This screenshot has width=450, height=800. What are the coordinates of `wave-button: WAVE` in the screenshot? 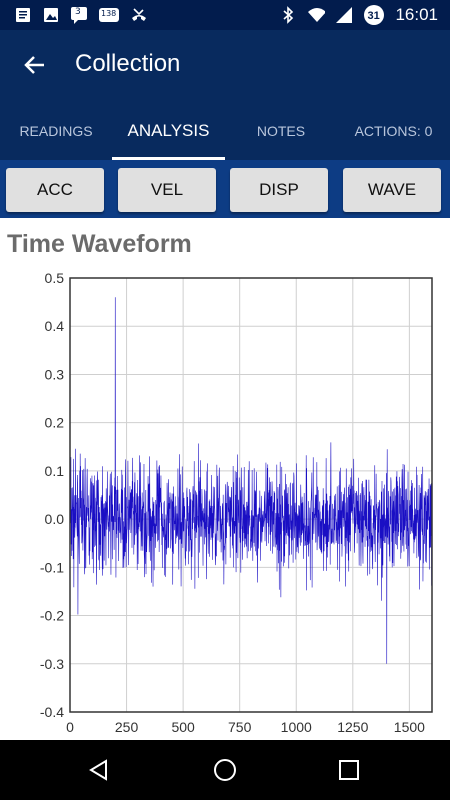 It's located at (392, 190).